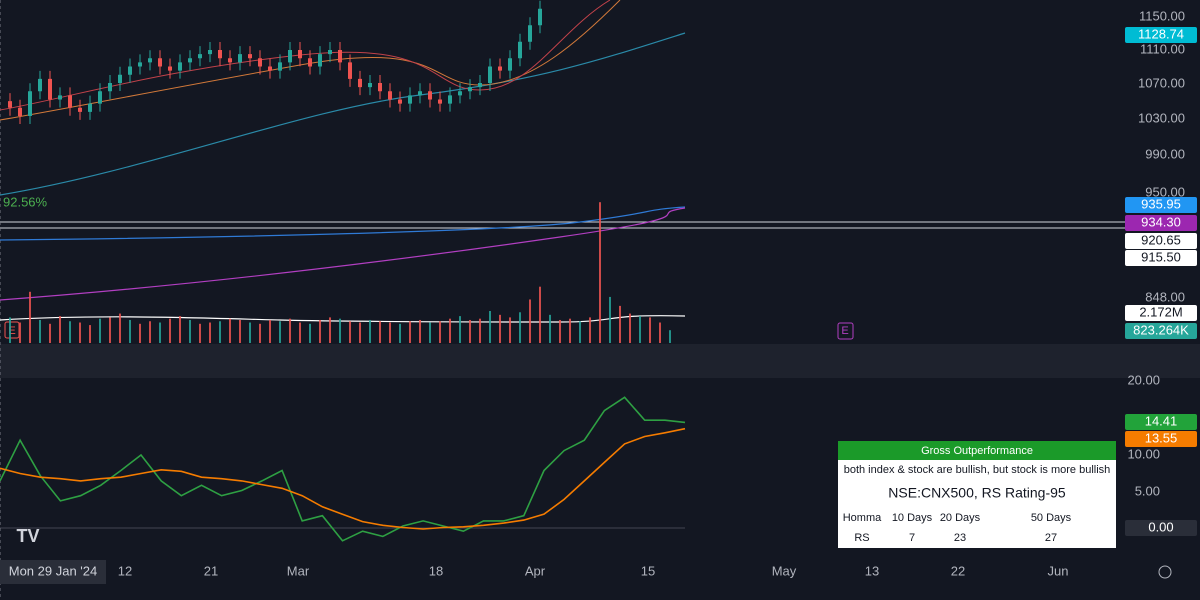 The image size is (1200, 600). I want to click on cursor-date-box, so click(53, 572).